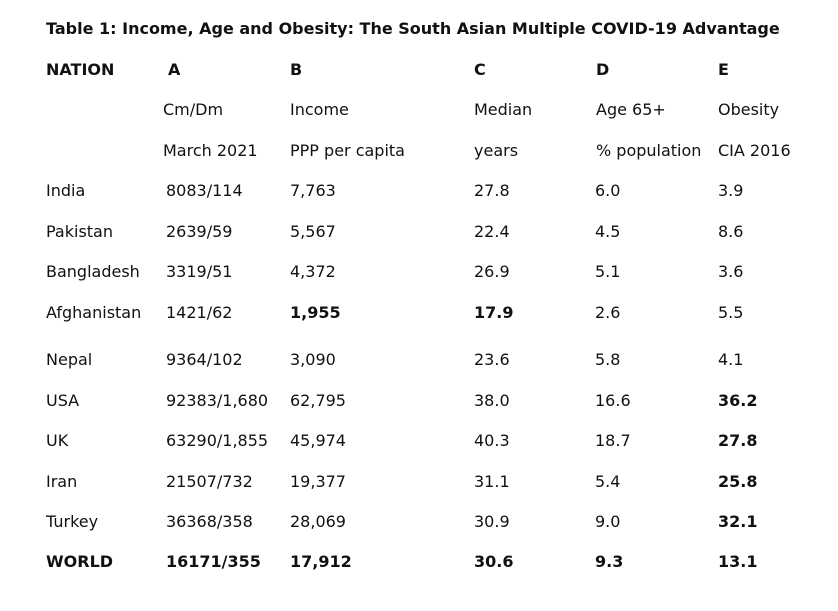 The height and width of the screenshot is (611, 838). What do you see at coordinates (296, 69) in the screenshot?
I see `col-header-b: B` at bounding box center [296, 69].